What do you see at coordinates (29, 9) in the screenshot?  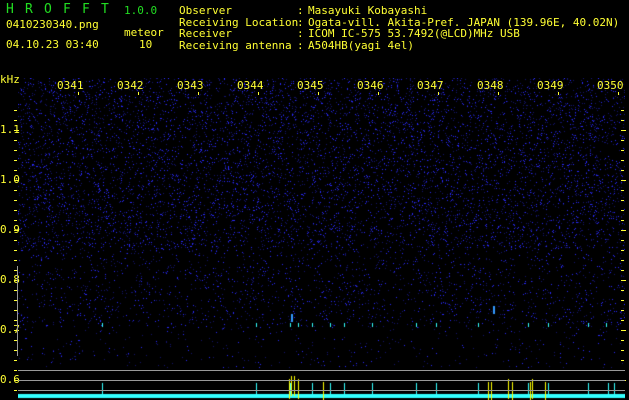 I see `logo-letter: R` at bounding box center [29, 9].